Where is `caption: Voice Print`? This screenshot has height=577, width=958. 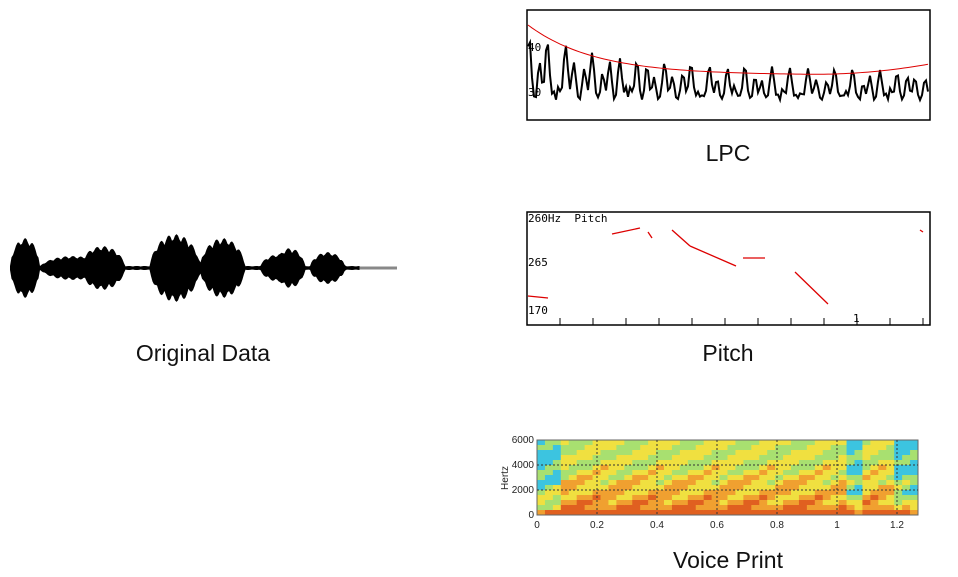 caption: Voice Print is located at coordinates (728, 560).